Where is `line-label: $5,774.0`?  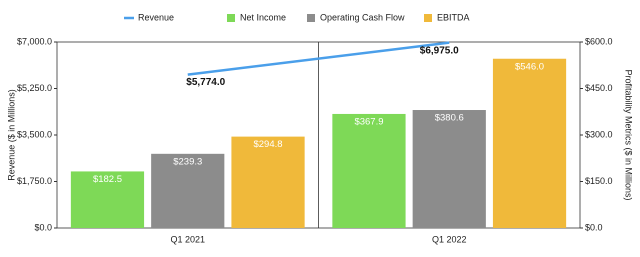
line-label: $5,774.0 is located at coordinates (205, 82).